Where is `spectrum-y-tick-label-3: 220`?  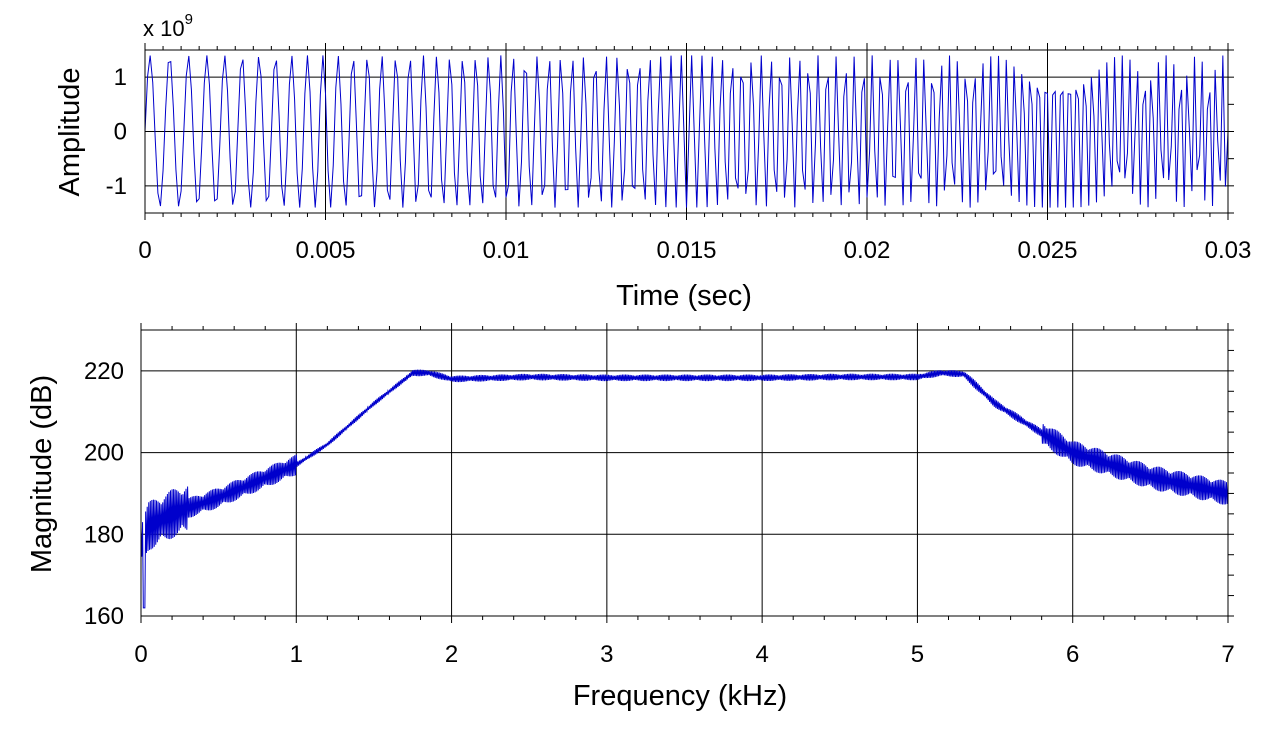 spectrum-y-tick-label-3: 220 is located at coordinates (104, 371).